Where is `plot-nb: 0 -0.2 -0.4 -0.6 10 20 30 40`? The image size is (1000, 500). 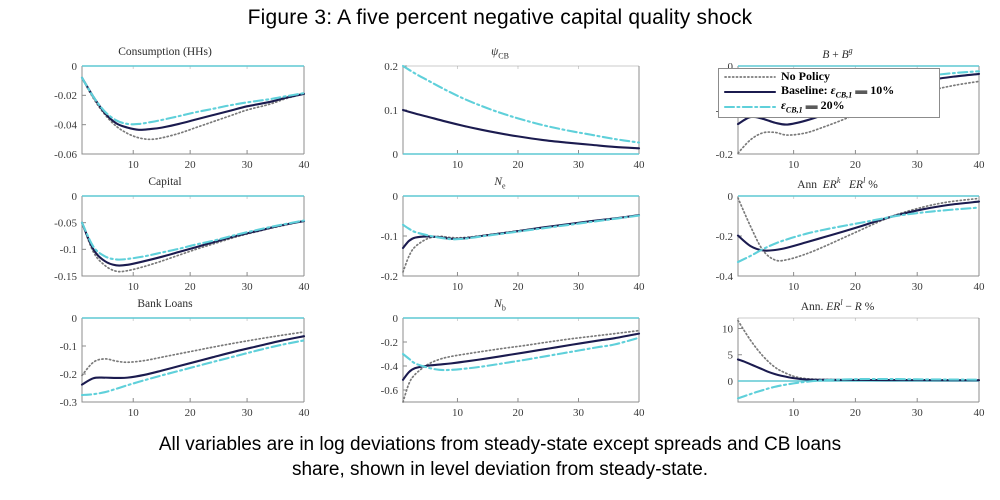
plot-nb: 0 -0.2 -0.4 -0.6 10 20 30 40 is located at coordinates (513, 366).